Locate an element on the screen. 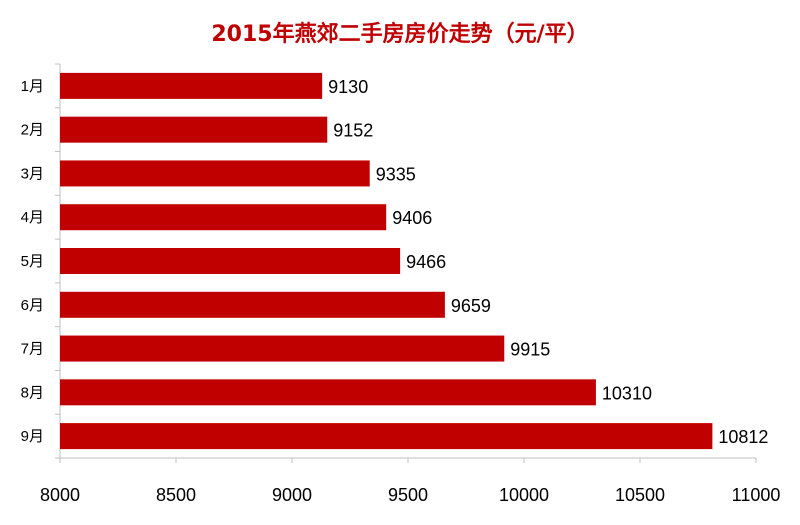  category-label: 5月 is located at coordinates (32, 261).